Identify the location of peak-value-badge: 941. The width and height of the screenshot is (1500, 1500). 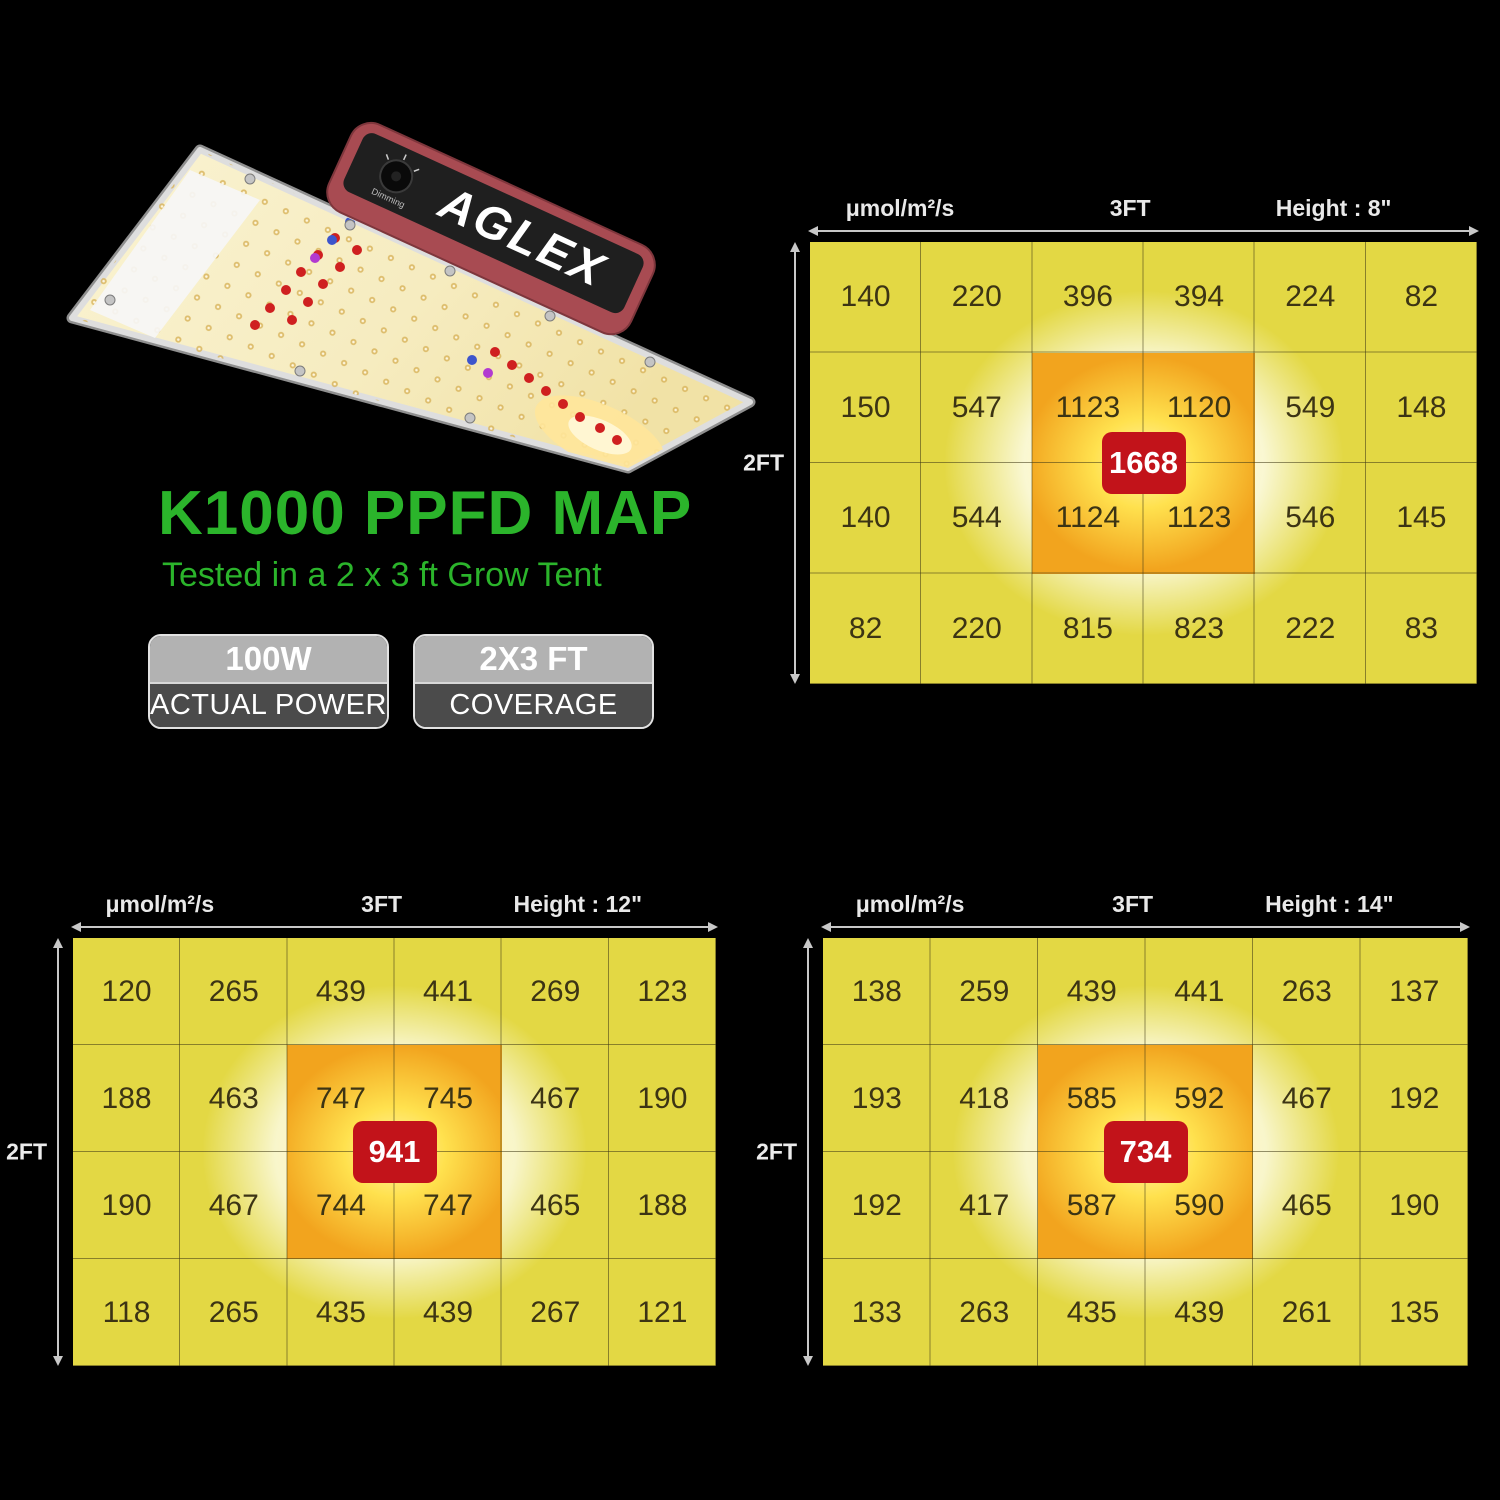
(394, 1152).